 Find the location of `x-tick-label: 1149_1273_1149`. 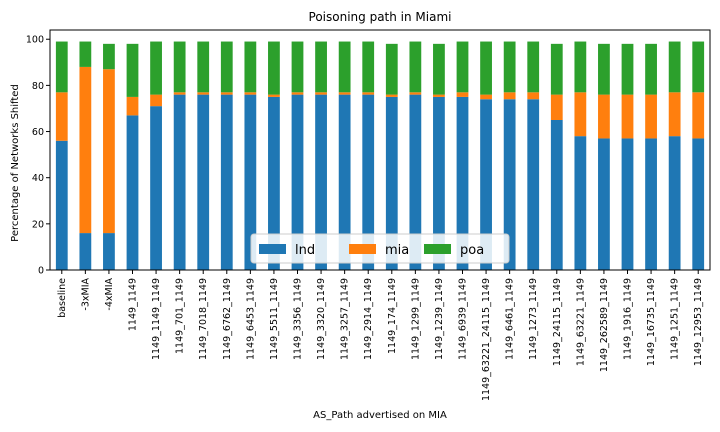

x-tick-label: 1149_1273_1149 is located at coordinates (533, 319).